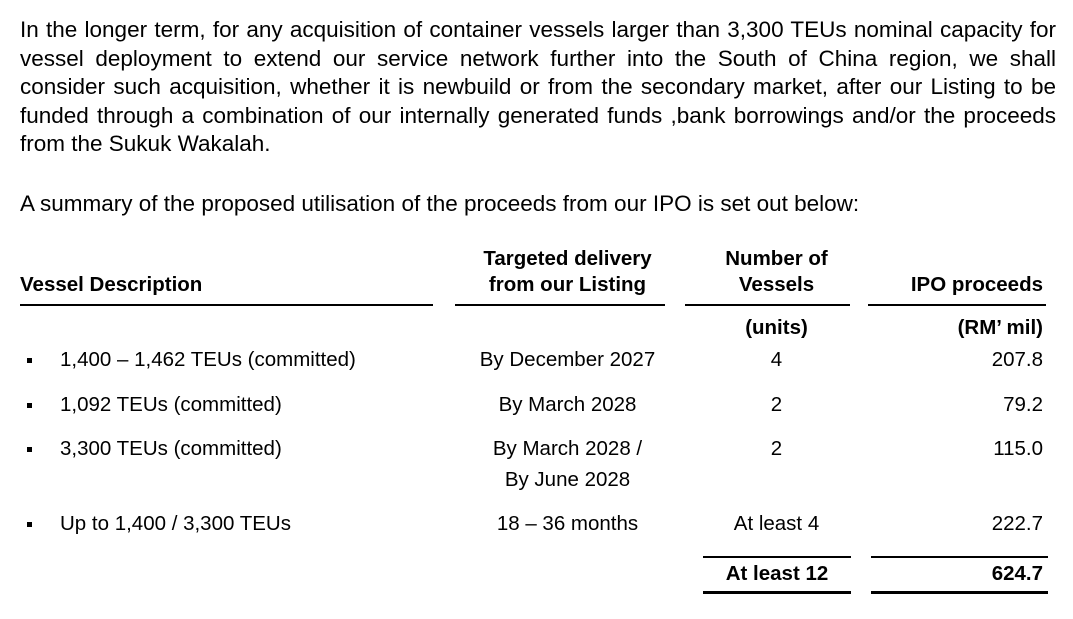 This screenshot has width=1073, height=619. I want to click on row-vessels: At least 4, so click(776, 523).